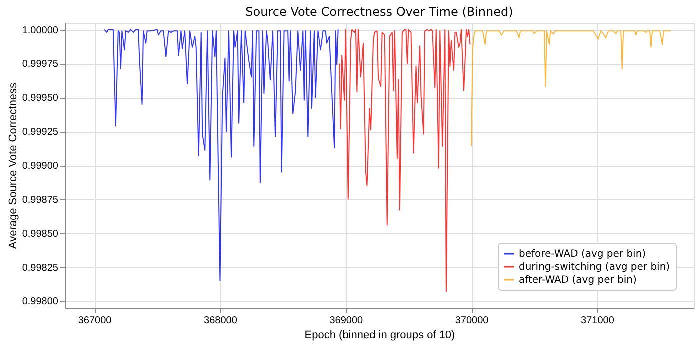 The width and height of the screenshot is (700, 346). What do you see at coordinates (472, 321) in the screenshot?
I see `x-tick-label: 370000` at bounding box center [472, 321].